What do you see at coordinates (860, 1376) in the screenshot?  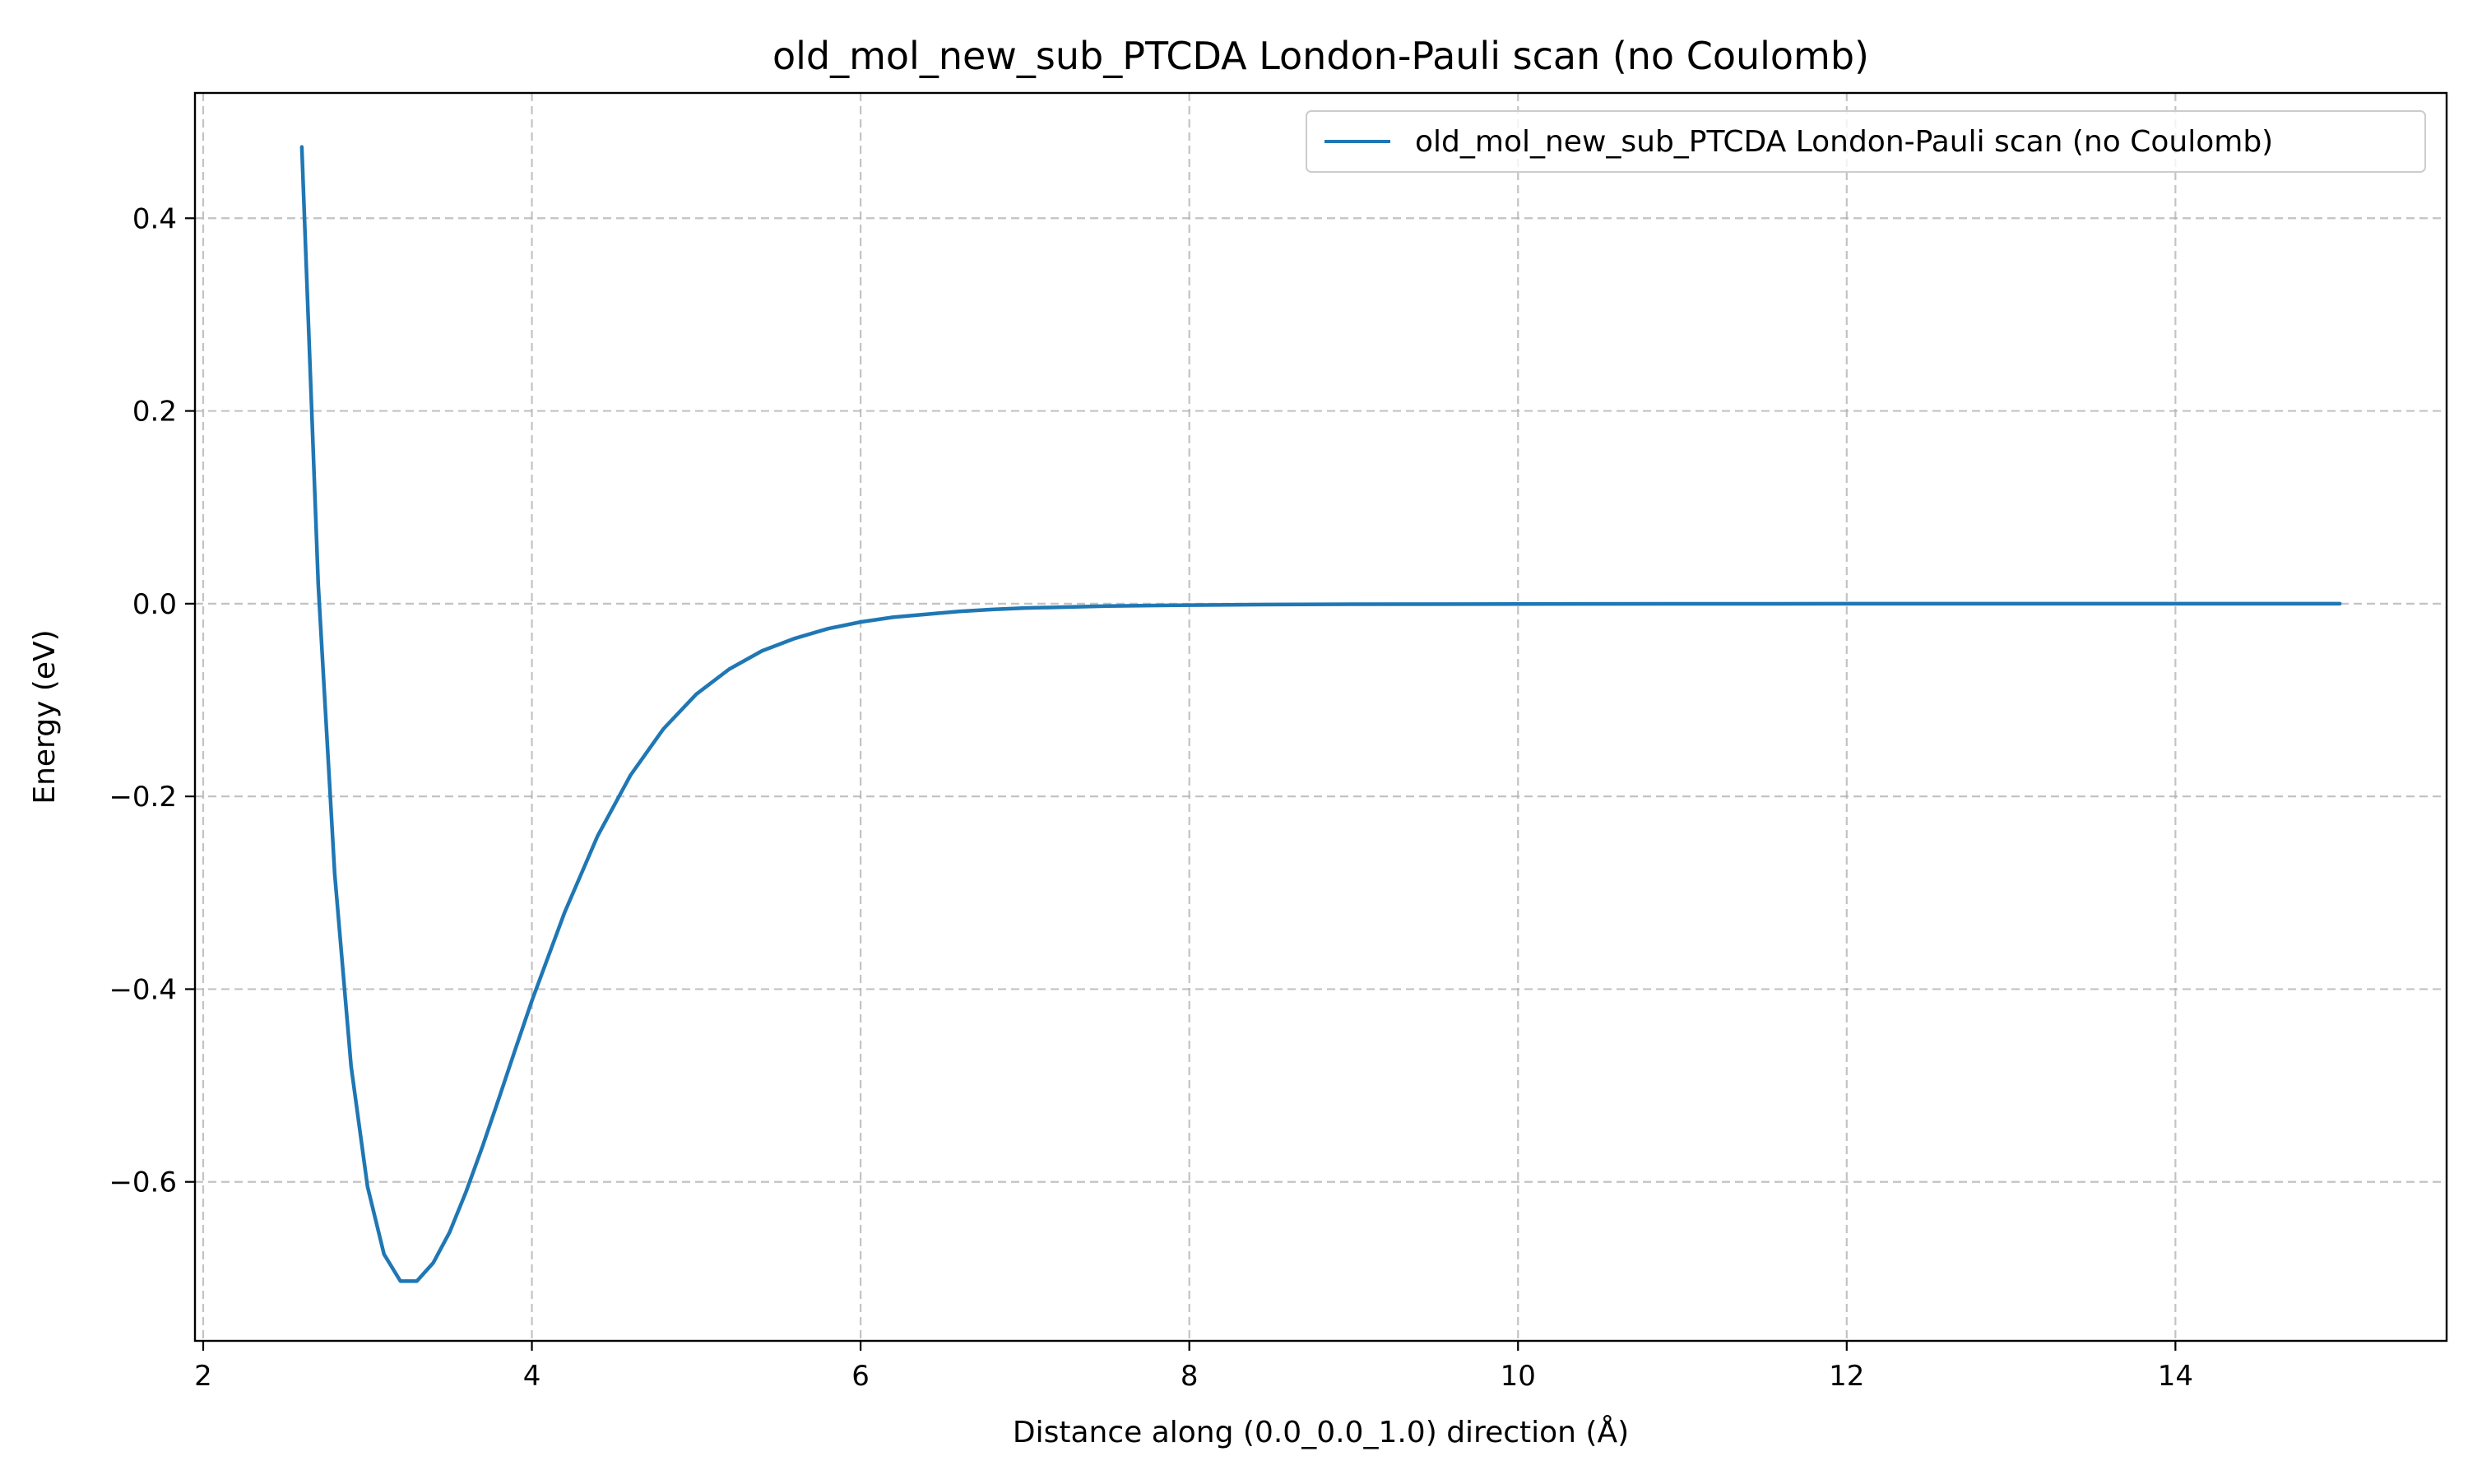 I see `x-tick-label: 6` at bounding box center [860, 1376].